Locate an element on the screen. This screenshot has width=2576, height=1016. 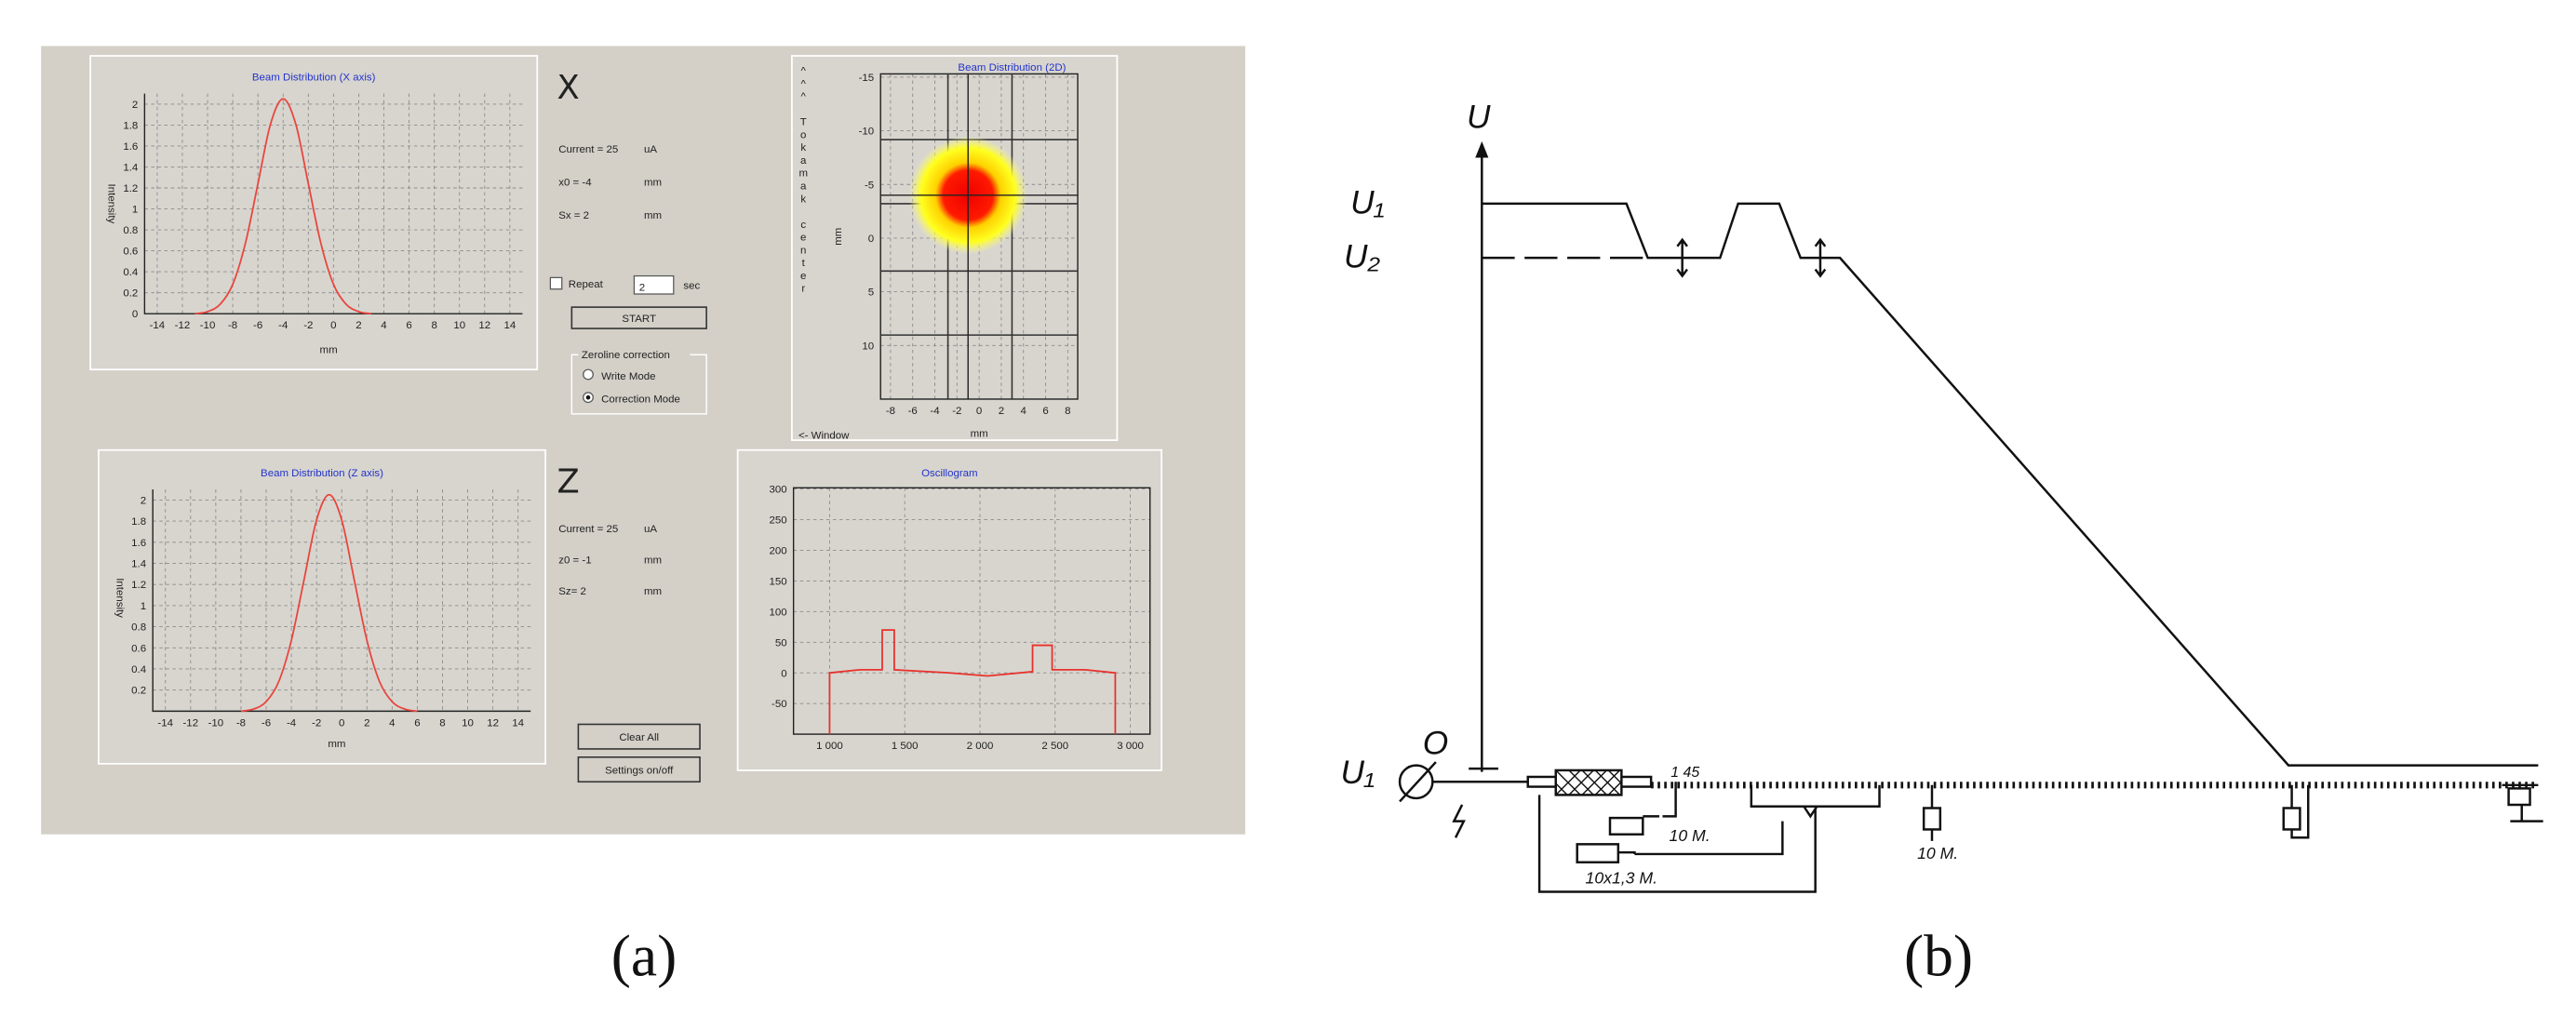
x-tick-label: -2 is located at coordinates (956, 412).